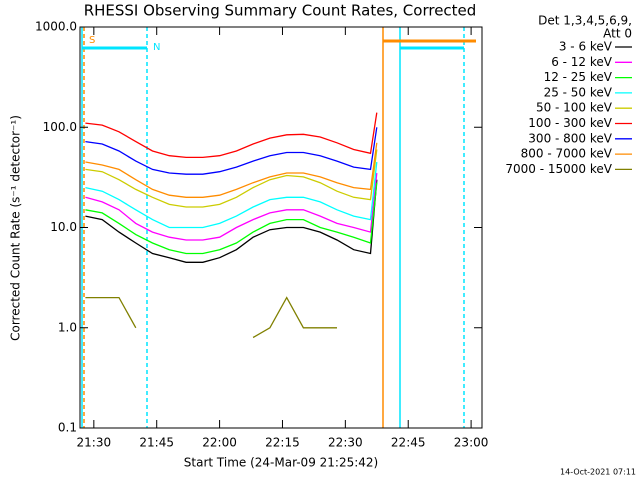  What do you see at coordinates (558, 169) in the screenshot?
I see `legend-label: 7000 - 15000 keV` at bounding box center [558, 169].